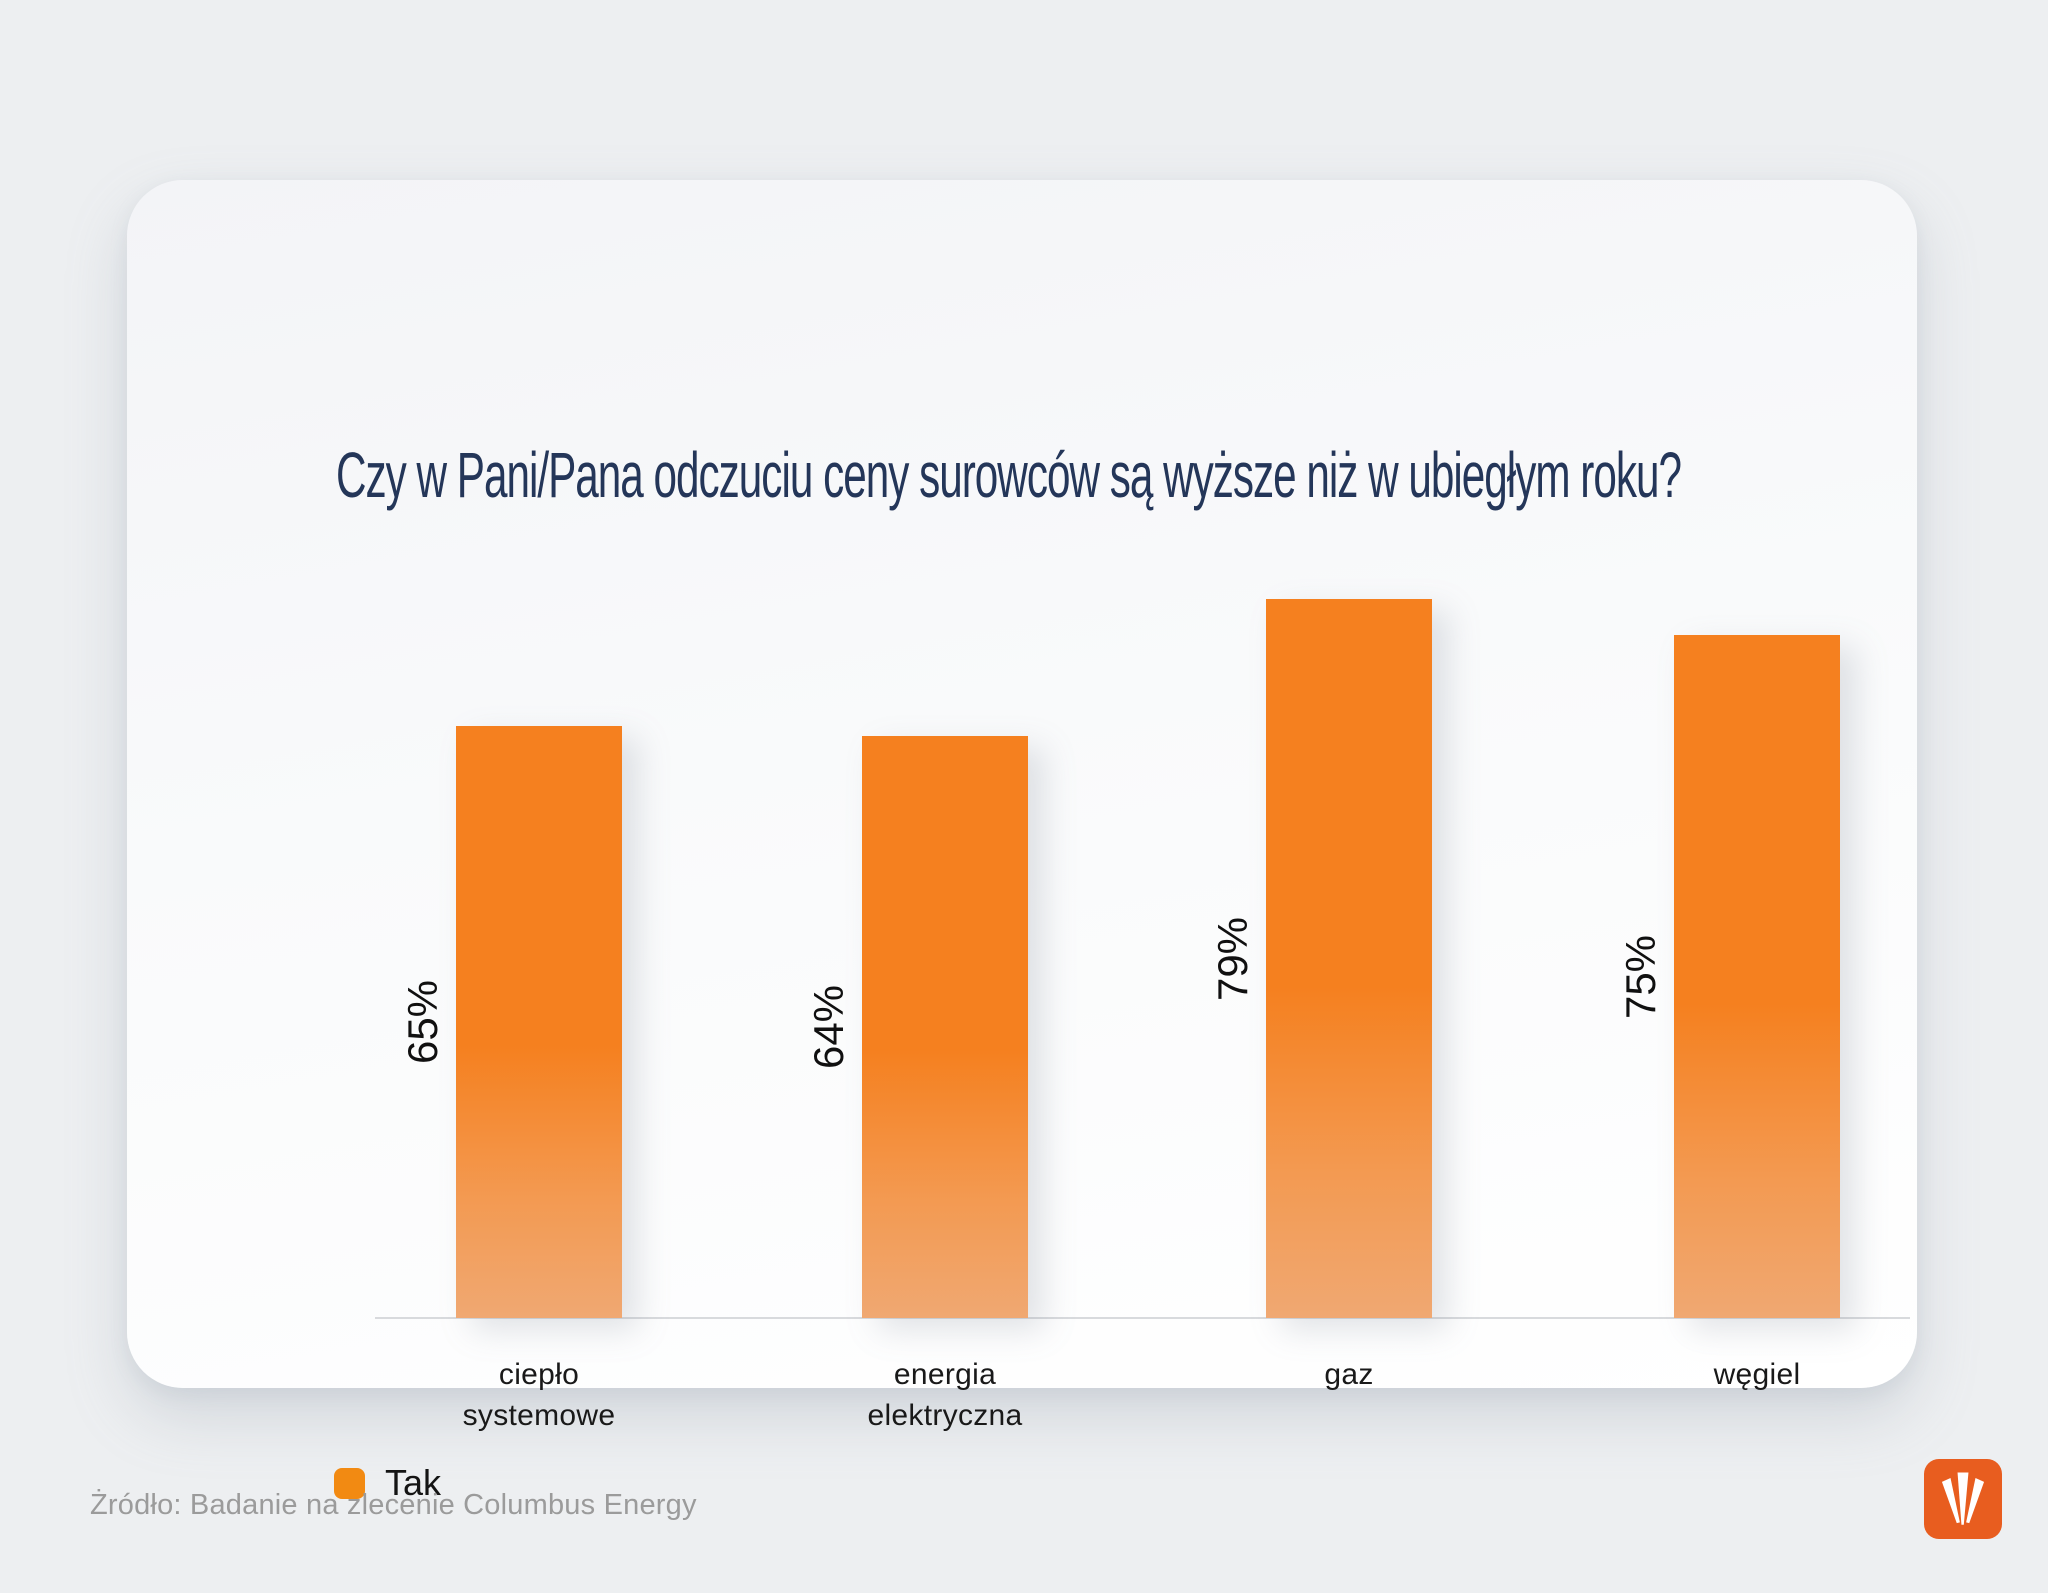 Image resolution: width=2048 pixels, height=1593 pixels. I want to click on legend-label-tak: Tak, so click(413, 1482).